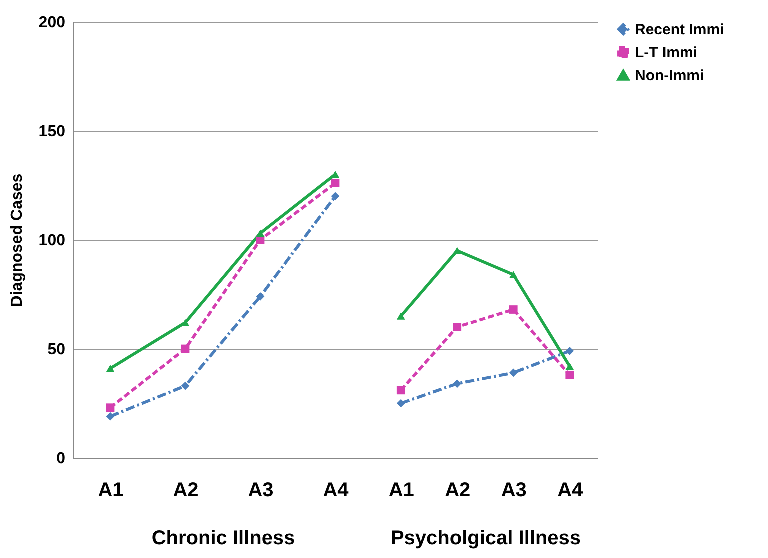  Describe the element at coordinates (57, 350) in the screenshot. I see `y-tick-label: 50` at that location.